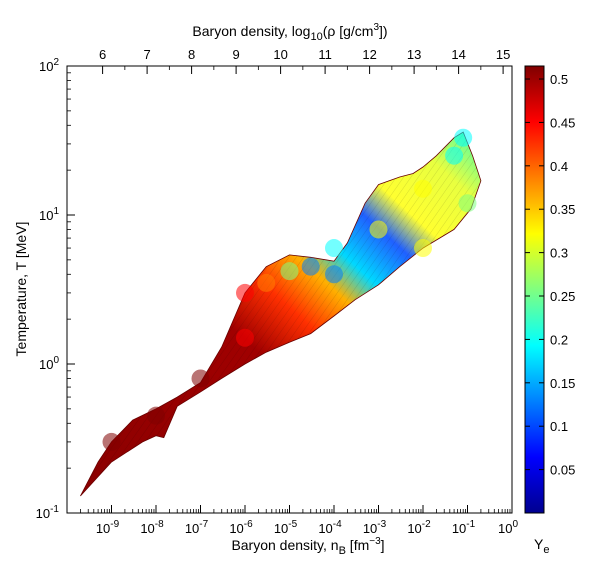 Image resolution: width=594 pixels, height=562 pixels. Describe the element at coordinates (280, 54) in the screenshot. I see `x2-tick-label: 10` at that location.